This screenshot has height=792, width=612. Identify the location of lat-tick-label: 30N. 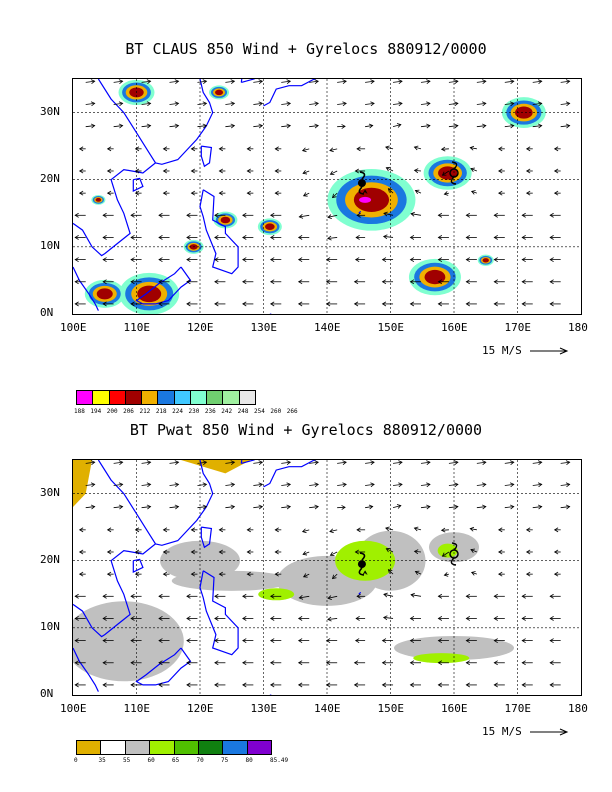
(50, 111).